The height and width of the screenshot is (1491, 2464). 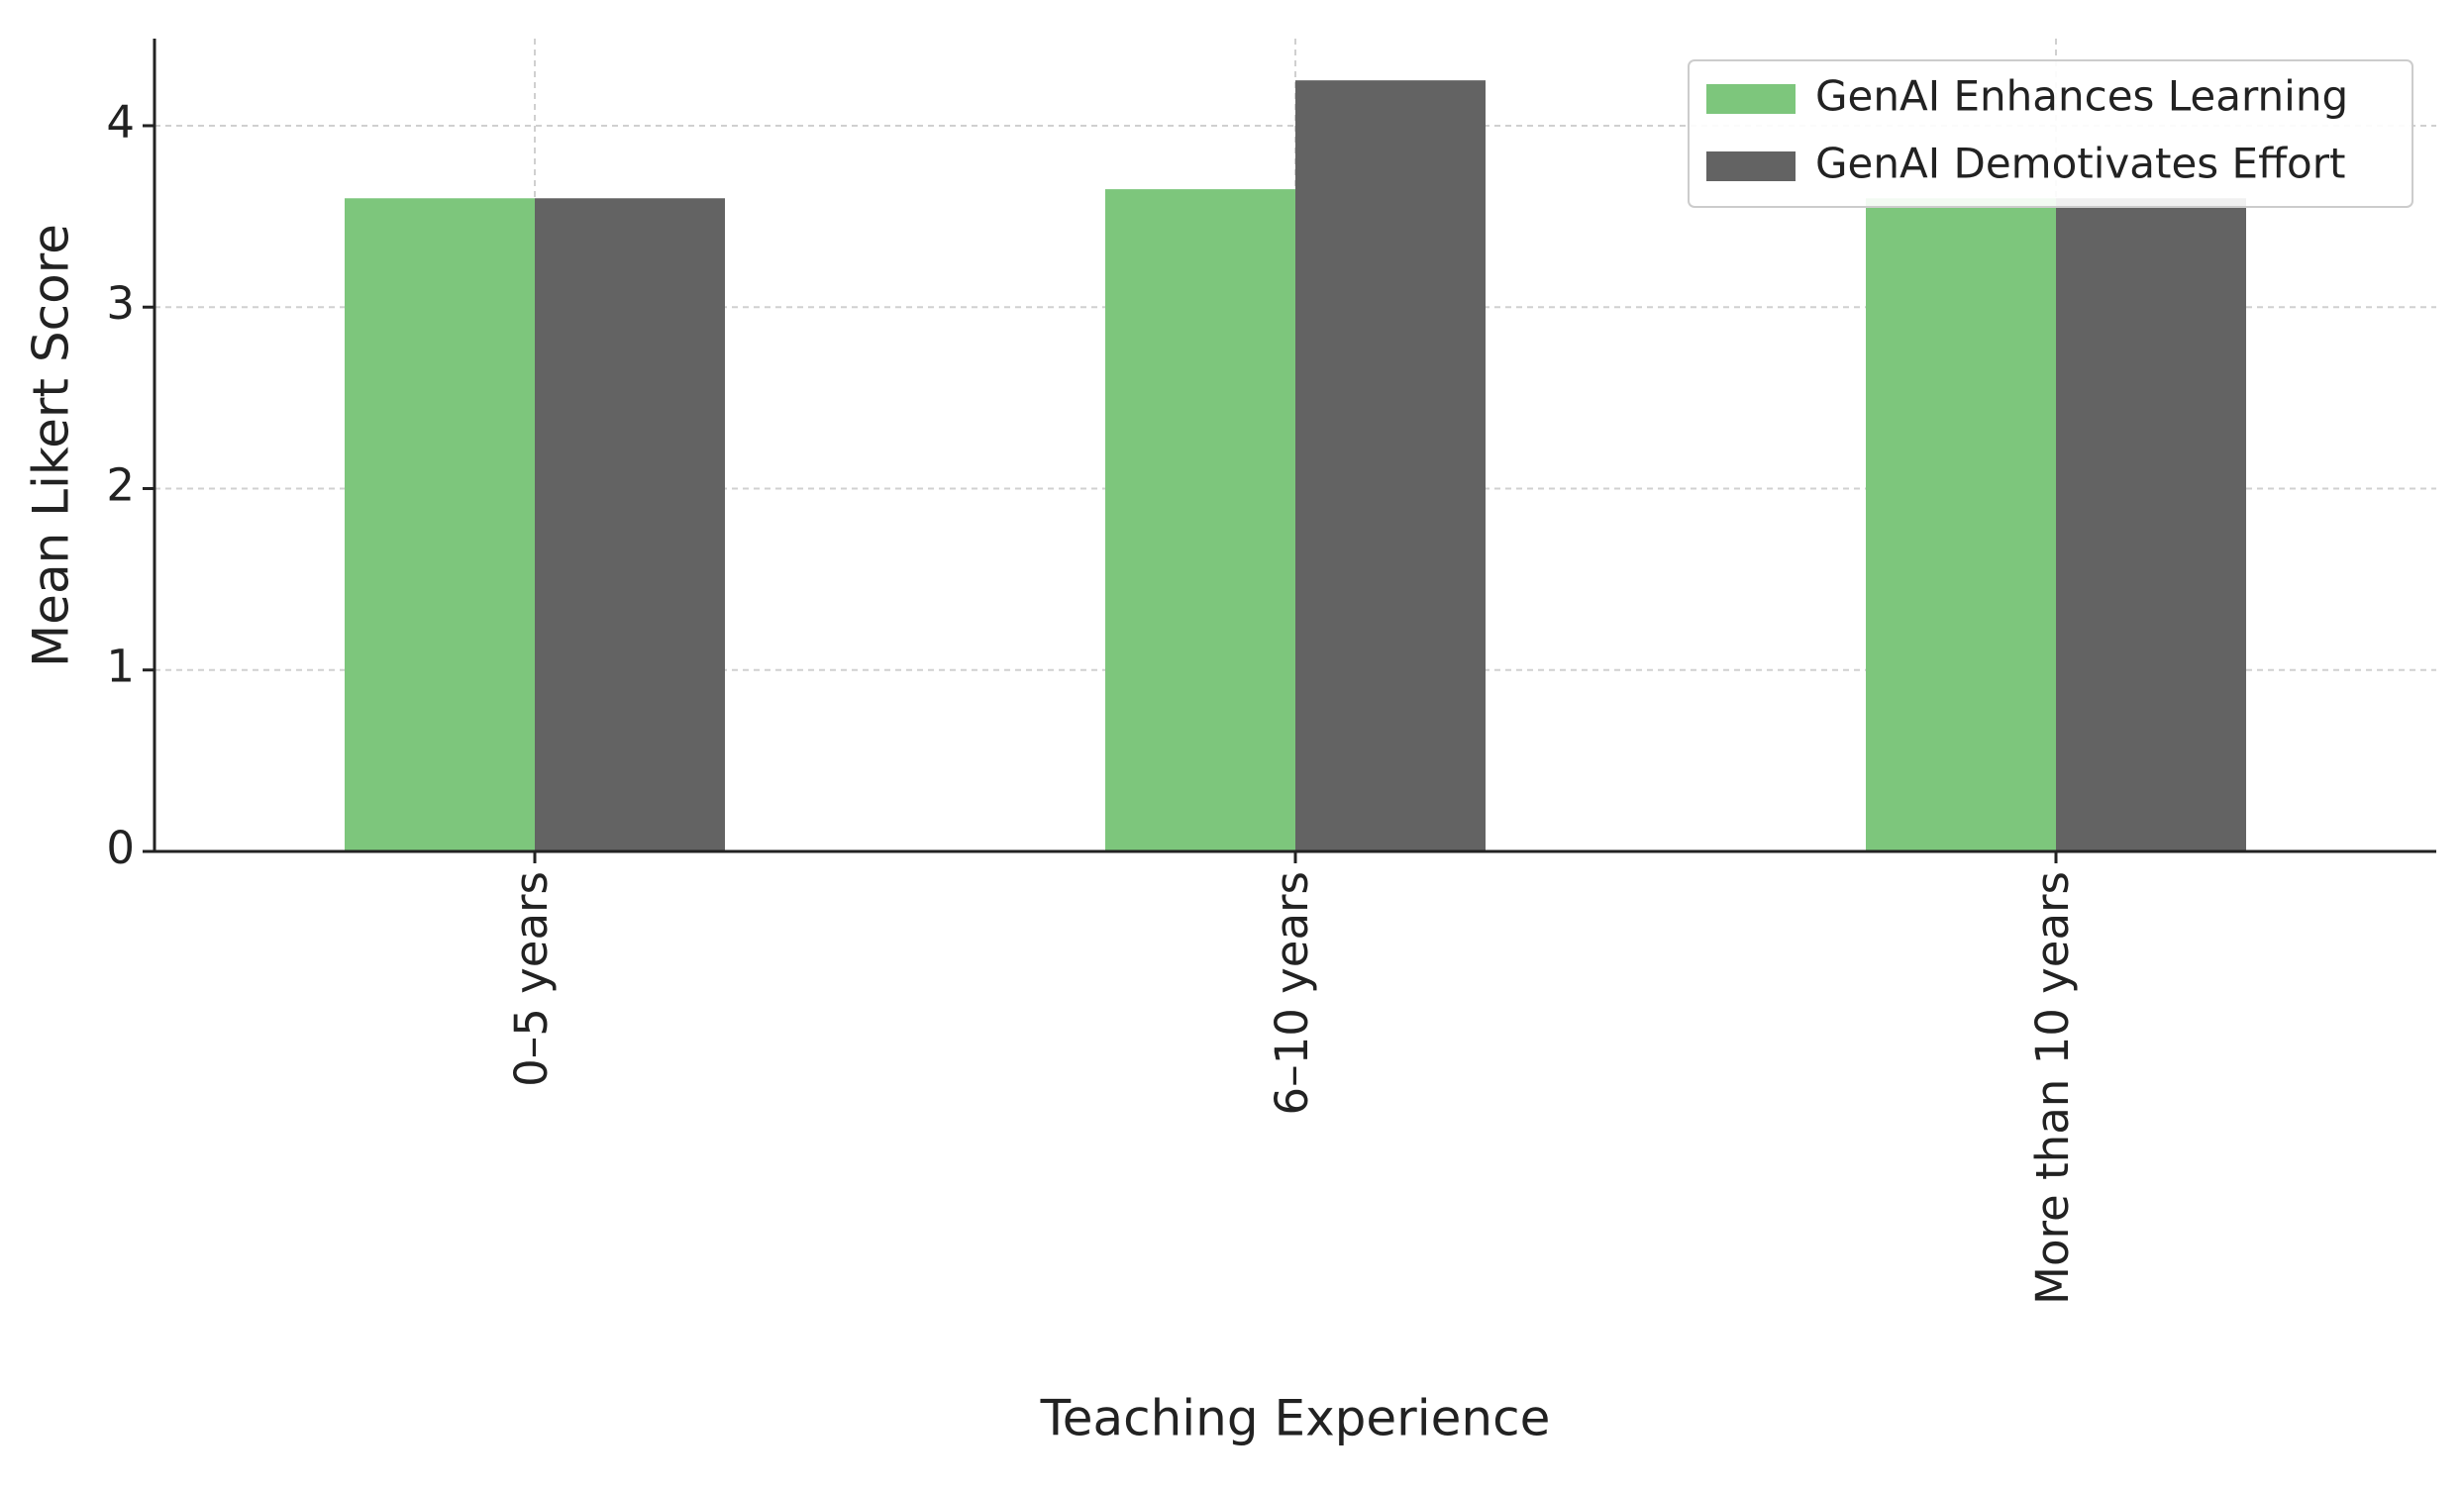 What do you see at coordinates (120, 667) in the screenshot?
I see `y-tick-label: 1` at bounding box center [120, 667].